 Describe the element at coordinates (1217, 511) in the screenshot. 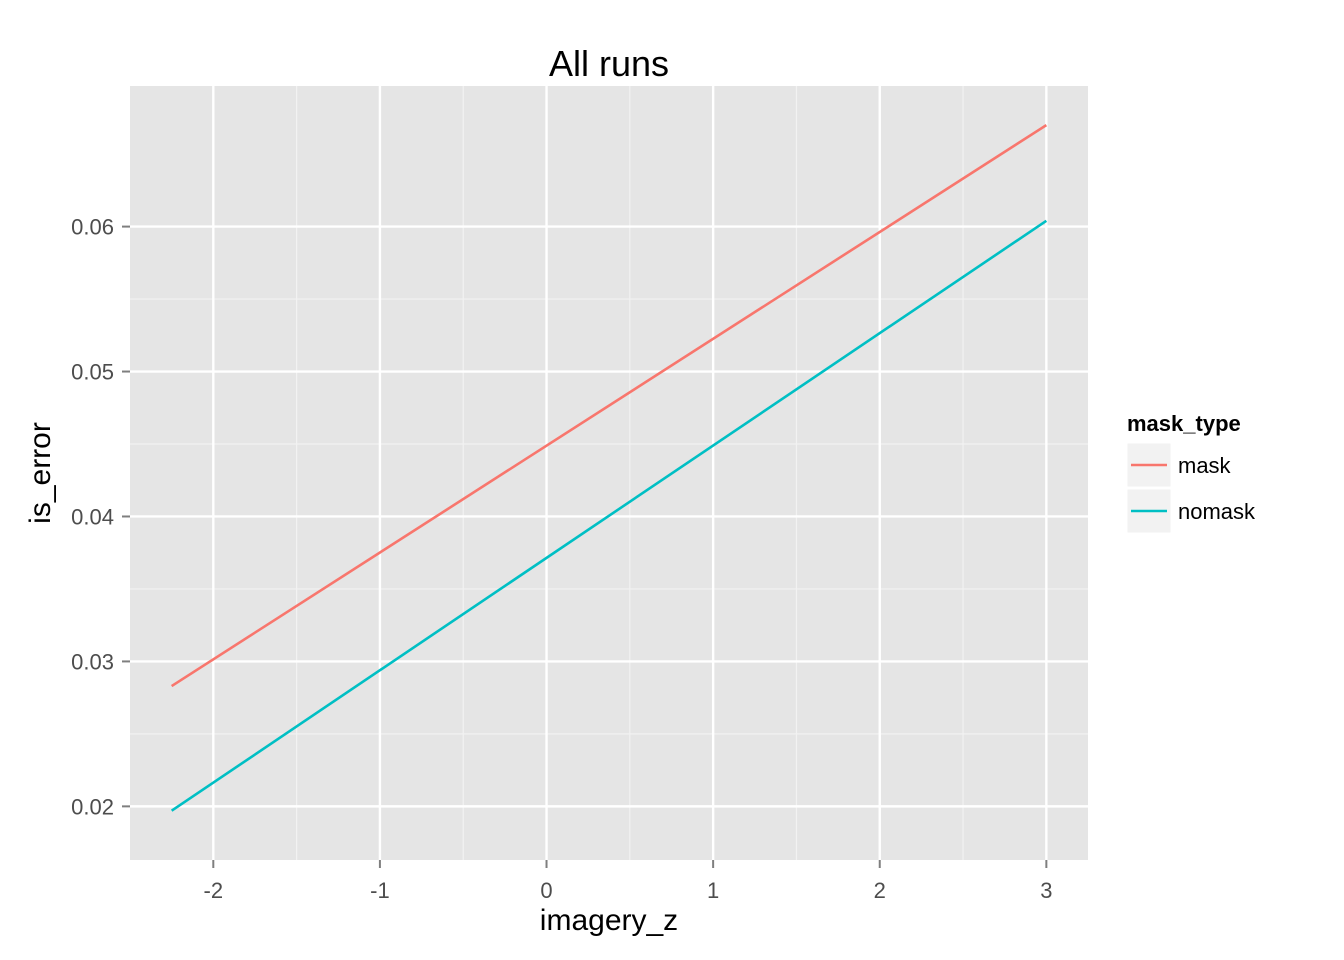

I see `legend-label-nomask: nomask` at that location.